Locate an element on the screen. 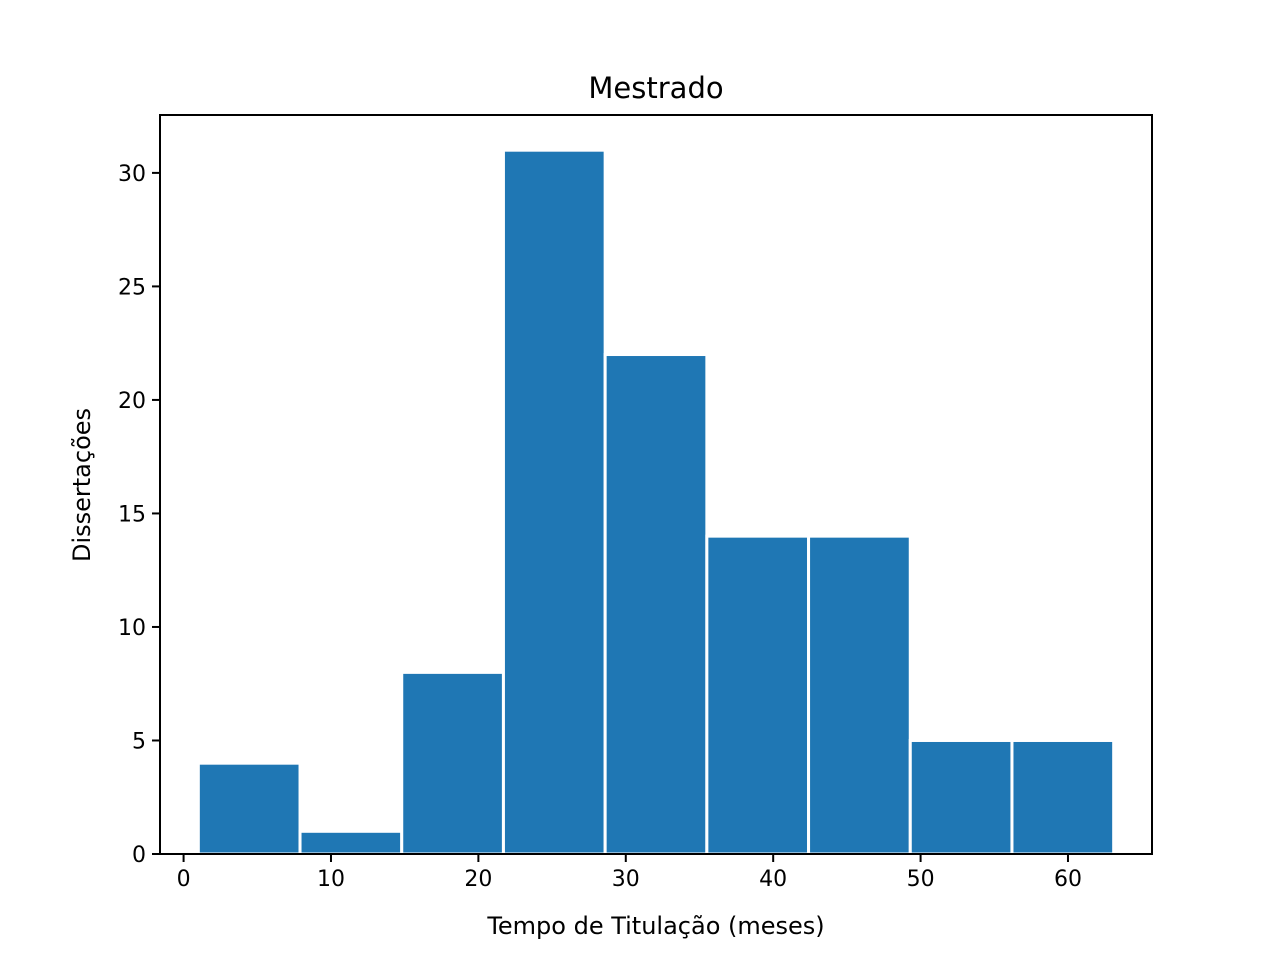 The height and width of the screenshot is (960, 1280). x-tick-label: 0 is located at coordinates (184, 879).